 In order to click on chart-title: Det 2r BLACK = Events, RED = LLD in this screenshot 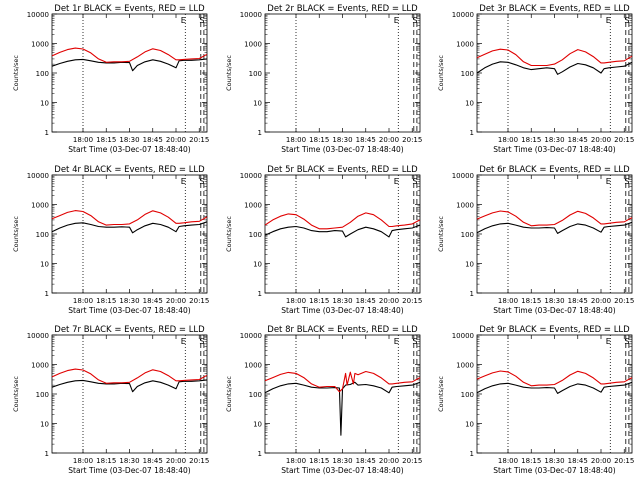, I will do `click(342, 9)`.